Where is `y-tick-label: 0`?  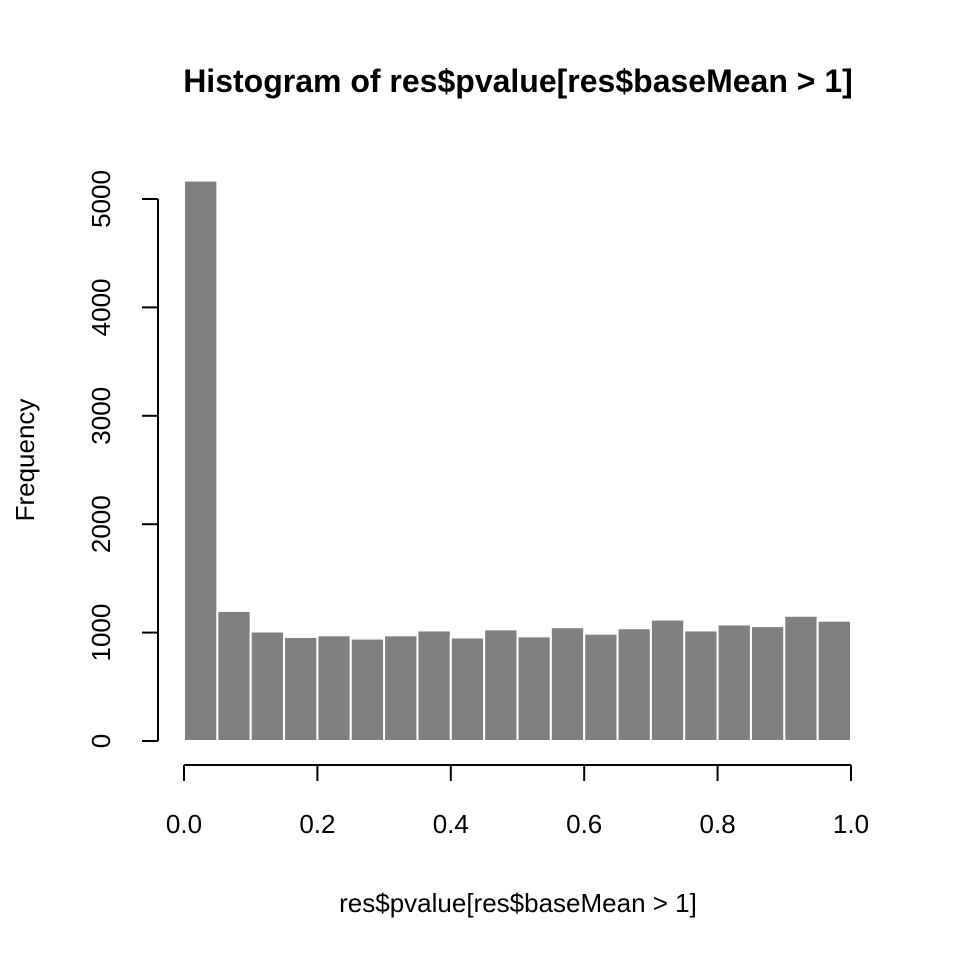 y-tick-label: 0 is located at coordinates (101, 741).